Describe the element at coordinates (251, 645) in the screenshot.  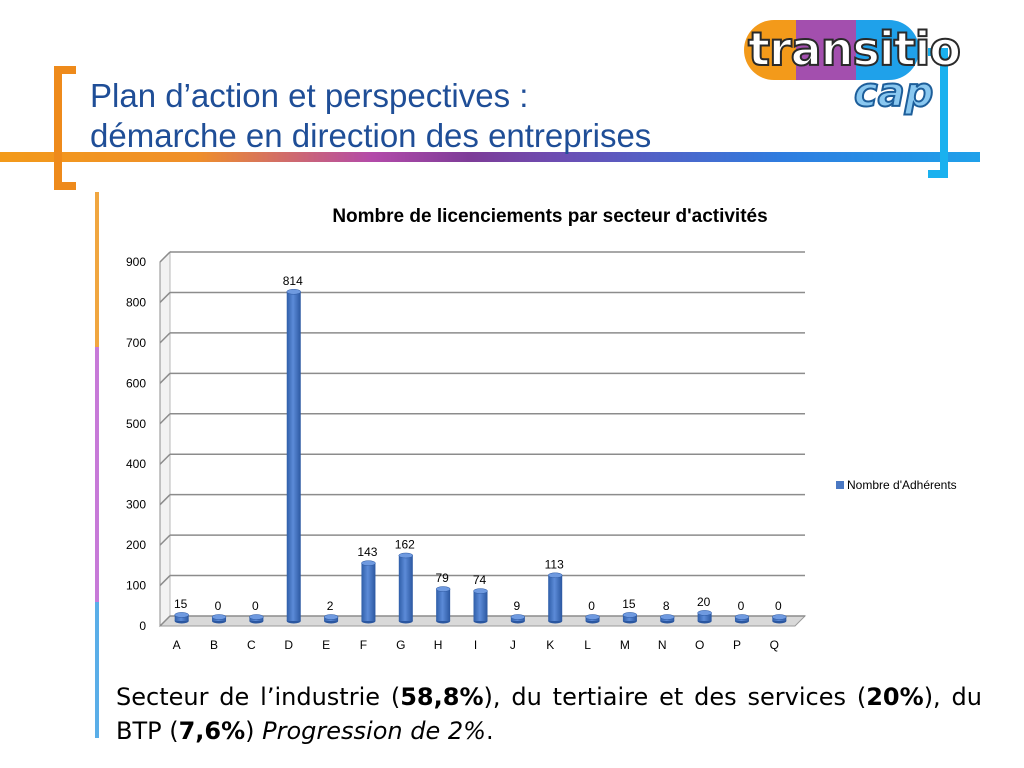
I see `x-tick-label: C` at that location.